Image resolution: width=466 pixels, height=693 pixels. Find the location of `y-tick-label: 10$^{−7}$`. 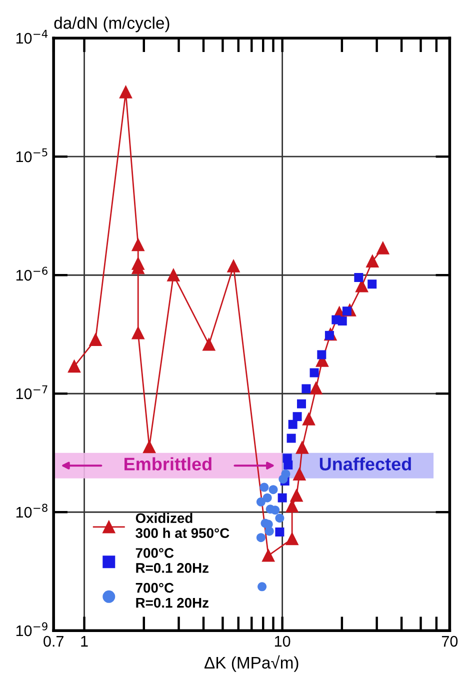

y-tick-label: 10$^{−7}$ is located at coordinates (32, 392).